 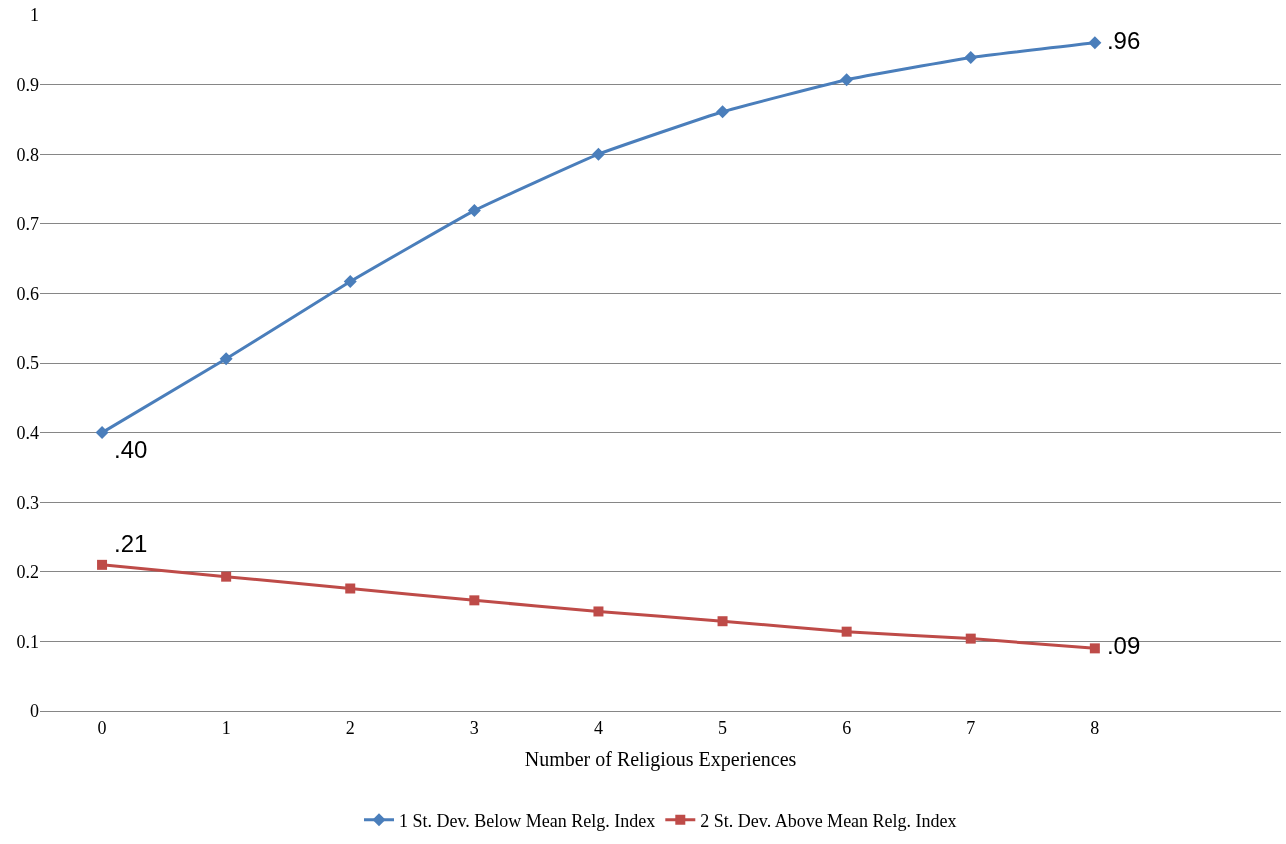 I want to click on data-label: .21, so click(x=128, y=543).